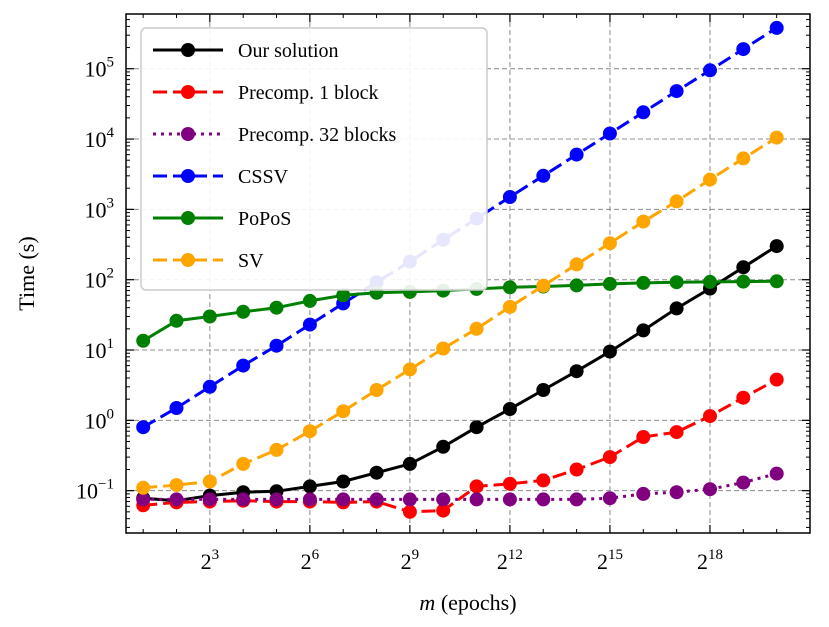  What do you see at coordinates (111, 133) in the screenshot?
I see `y-tick-exp: 4` at bounding box center [111, 133].